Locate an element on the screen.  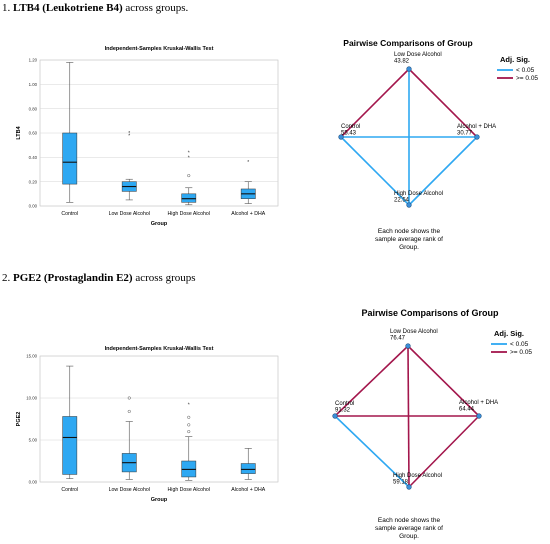
node-value-label: 64.44 is located at coordinates (467, 410).